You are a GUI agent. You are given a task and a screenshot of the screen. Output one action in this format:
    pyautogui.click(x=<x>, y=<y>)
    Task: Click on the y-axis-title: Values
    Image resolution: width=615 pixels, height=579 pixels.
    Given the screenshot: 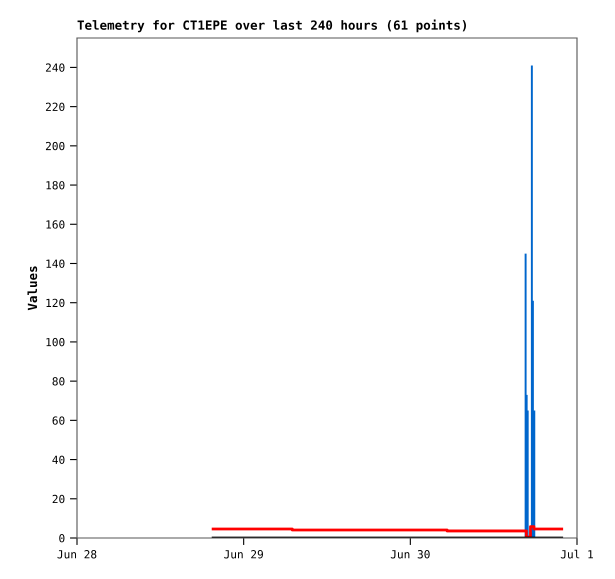 What is the action you would take?
    pyautogui.click(x=32, y=288)
    